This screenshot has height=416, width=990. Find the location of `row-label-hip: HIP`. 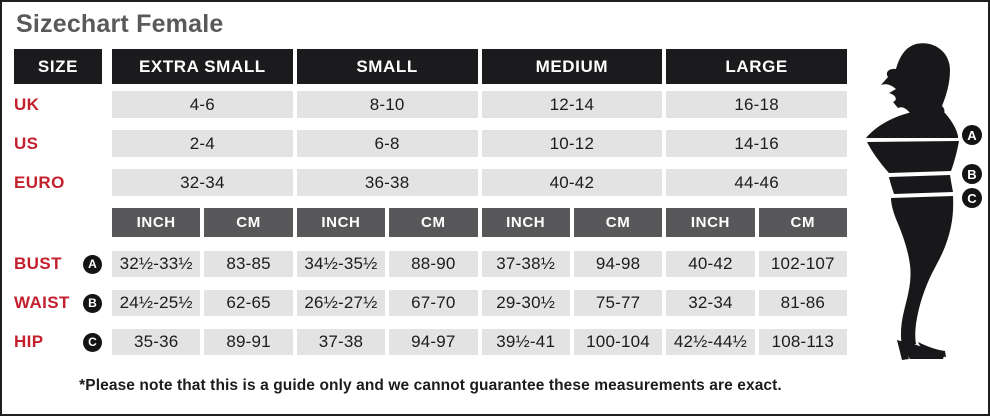

row-label-hip: HIP is located at coordinates (29, 341).